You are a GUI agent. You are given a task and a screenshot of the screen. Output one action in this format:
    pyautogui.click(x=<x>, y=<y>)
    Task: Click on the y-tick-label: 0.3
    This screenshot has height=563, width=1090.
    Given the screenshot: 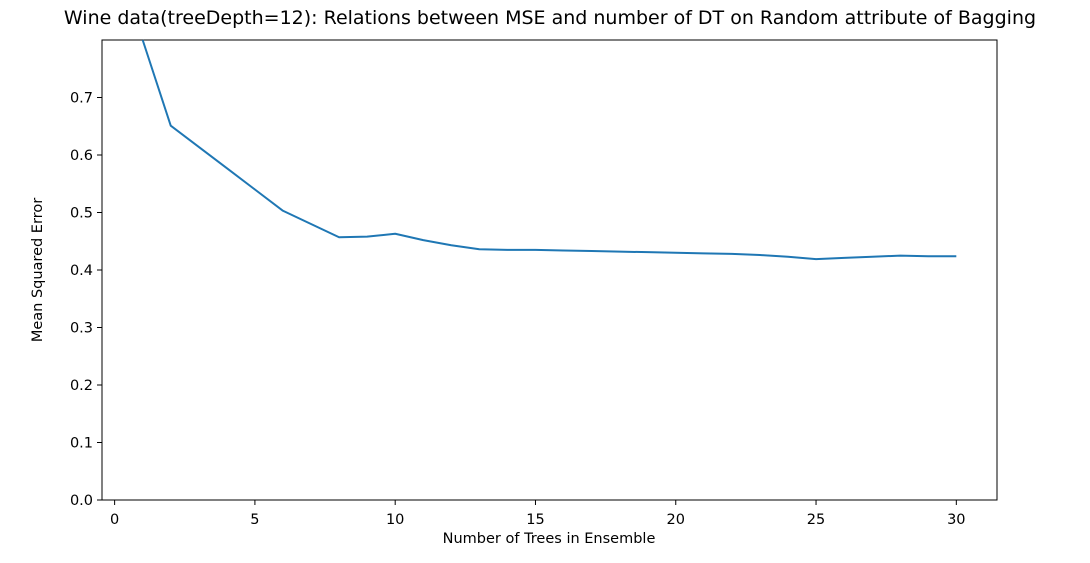 What is the action you would take?
    pyautogui.click(x=81, y=329)
    